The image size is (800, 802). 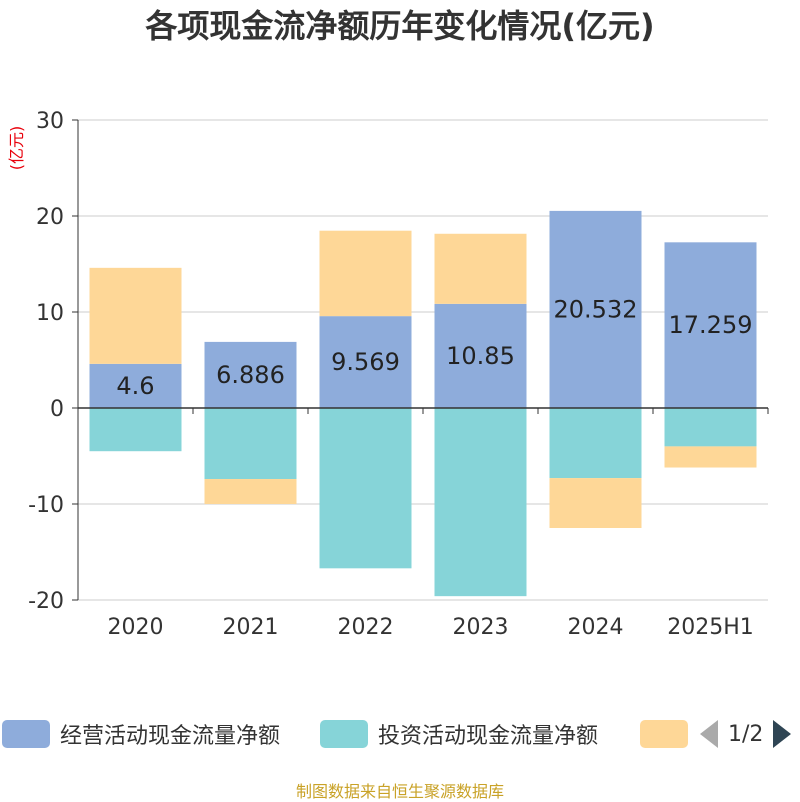 I want to click on bar-1-2020, so click(x=135, y=430).